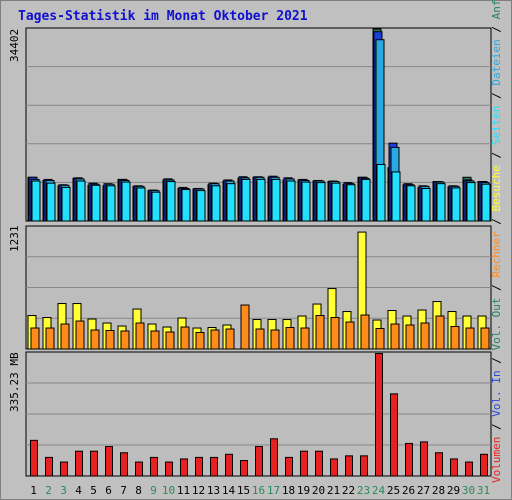 The height and width of the screenshot is (500, 512). What do you see at coordinates (138, 490) in the screenshot?
I see `day-label: 8` at bounding box center [138, 490].